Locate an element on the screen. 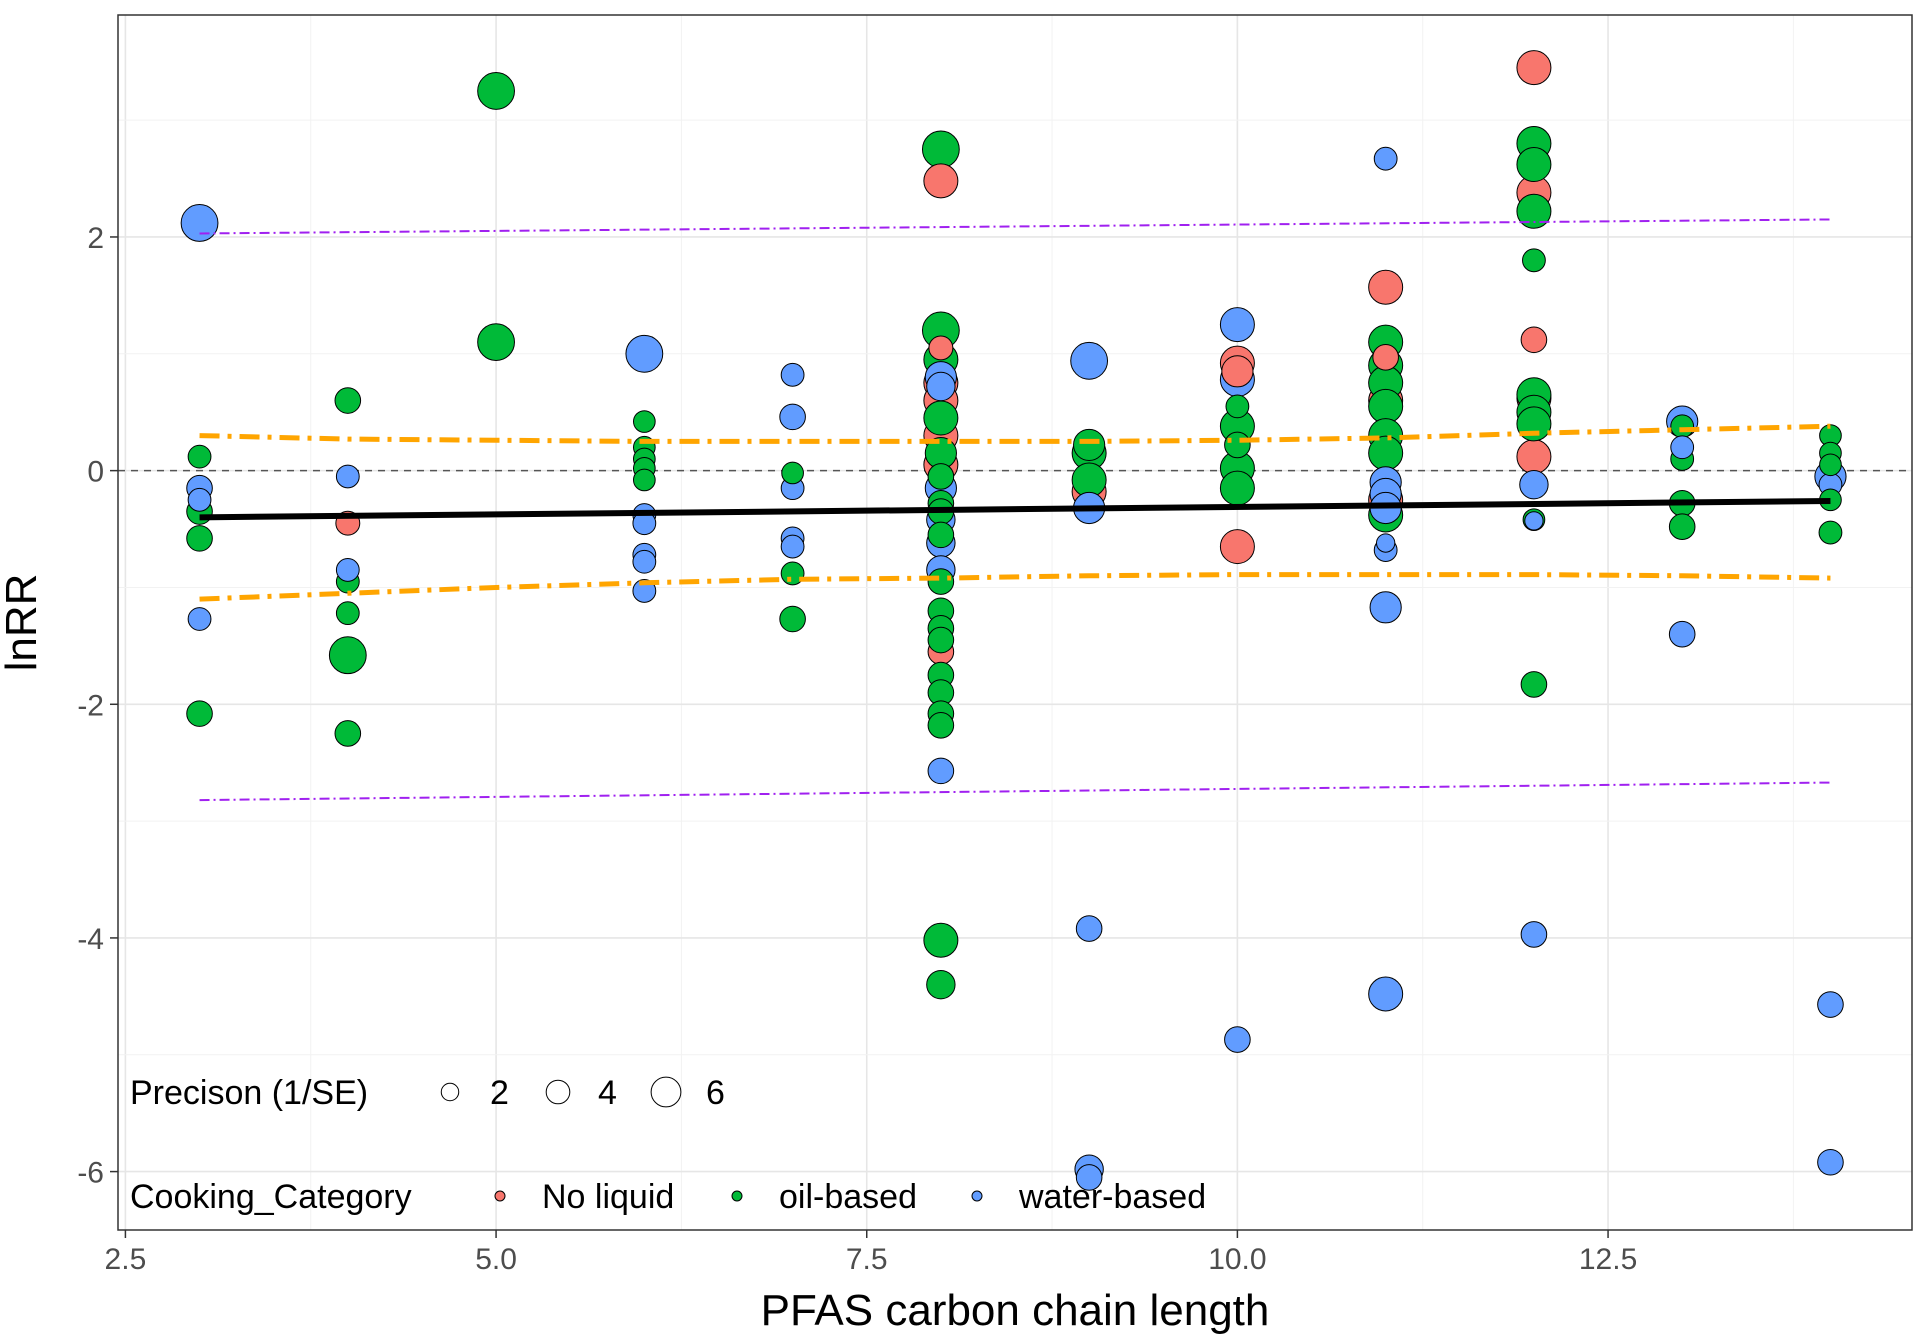 The image size is (1920, 1344). x-tick-label: 7.5 is located at coordinates (867, 1259).